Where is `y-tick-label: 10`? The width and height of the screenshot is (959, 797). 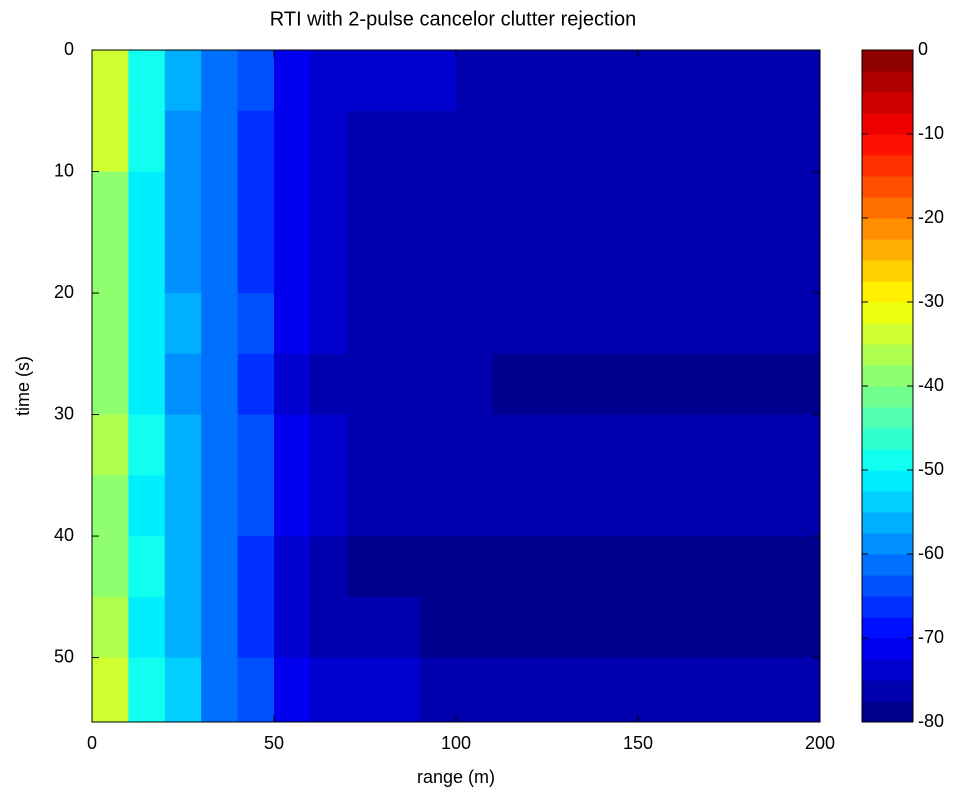 y-tick-label: 10 is located at coordinates (64, 170).